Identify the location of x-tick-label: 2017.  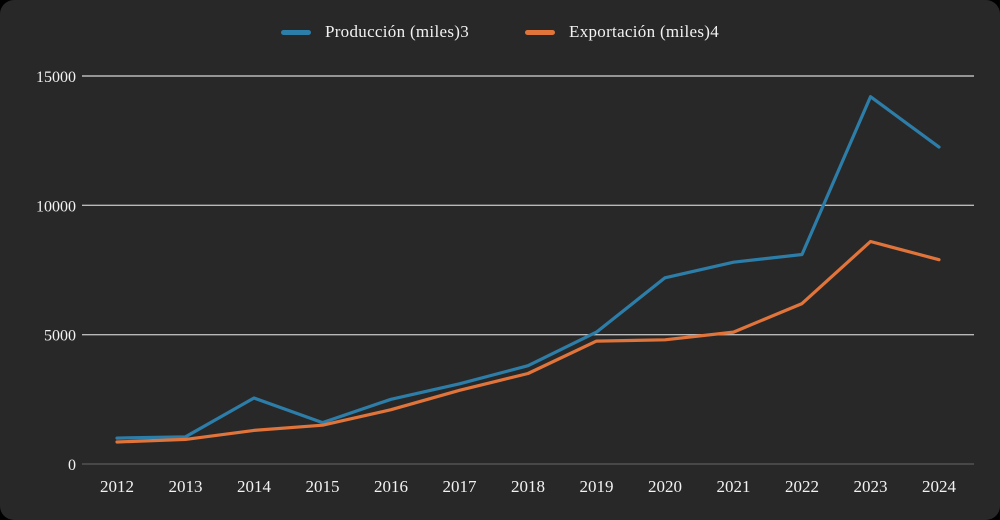
(460, 486).